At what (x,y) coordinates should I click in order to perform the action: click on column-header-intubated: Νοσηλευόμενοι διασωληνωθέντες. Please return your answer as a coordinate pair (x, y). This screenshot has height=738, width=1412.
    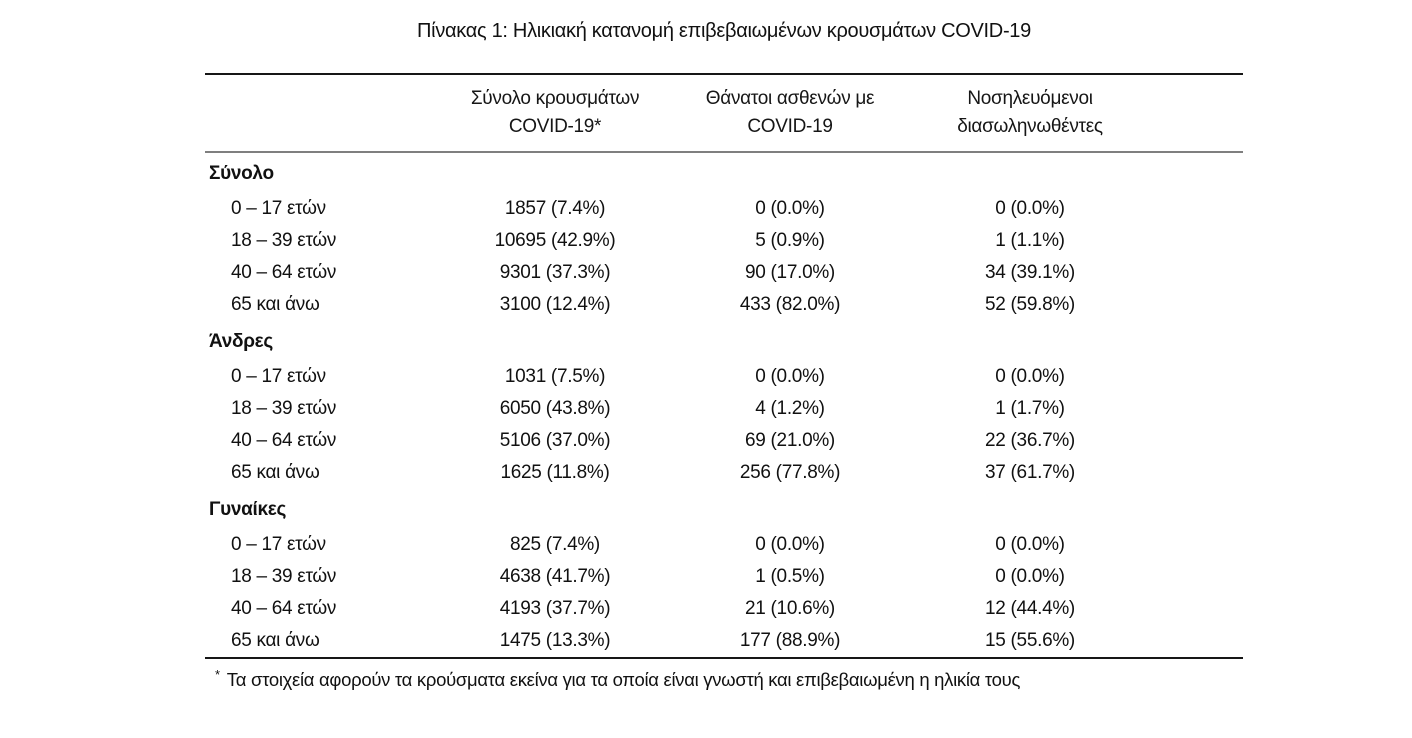
    Looking at the image, I should click on (1030, 113).